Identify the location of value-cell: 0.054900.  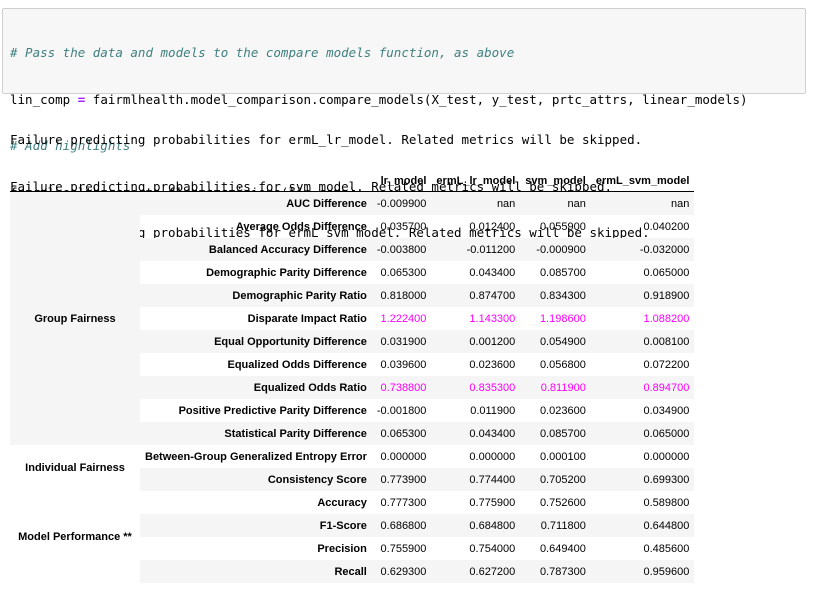
(555, 341).